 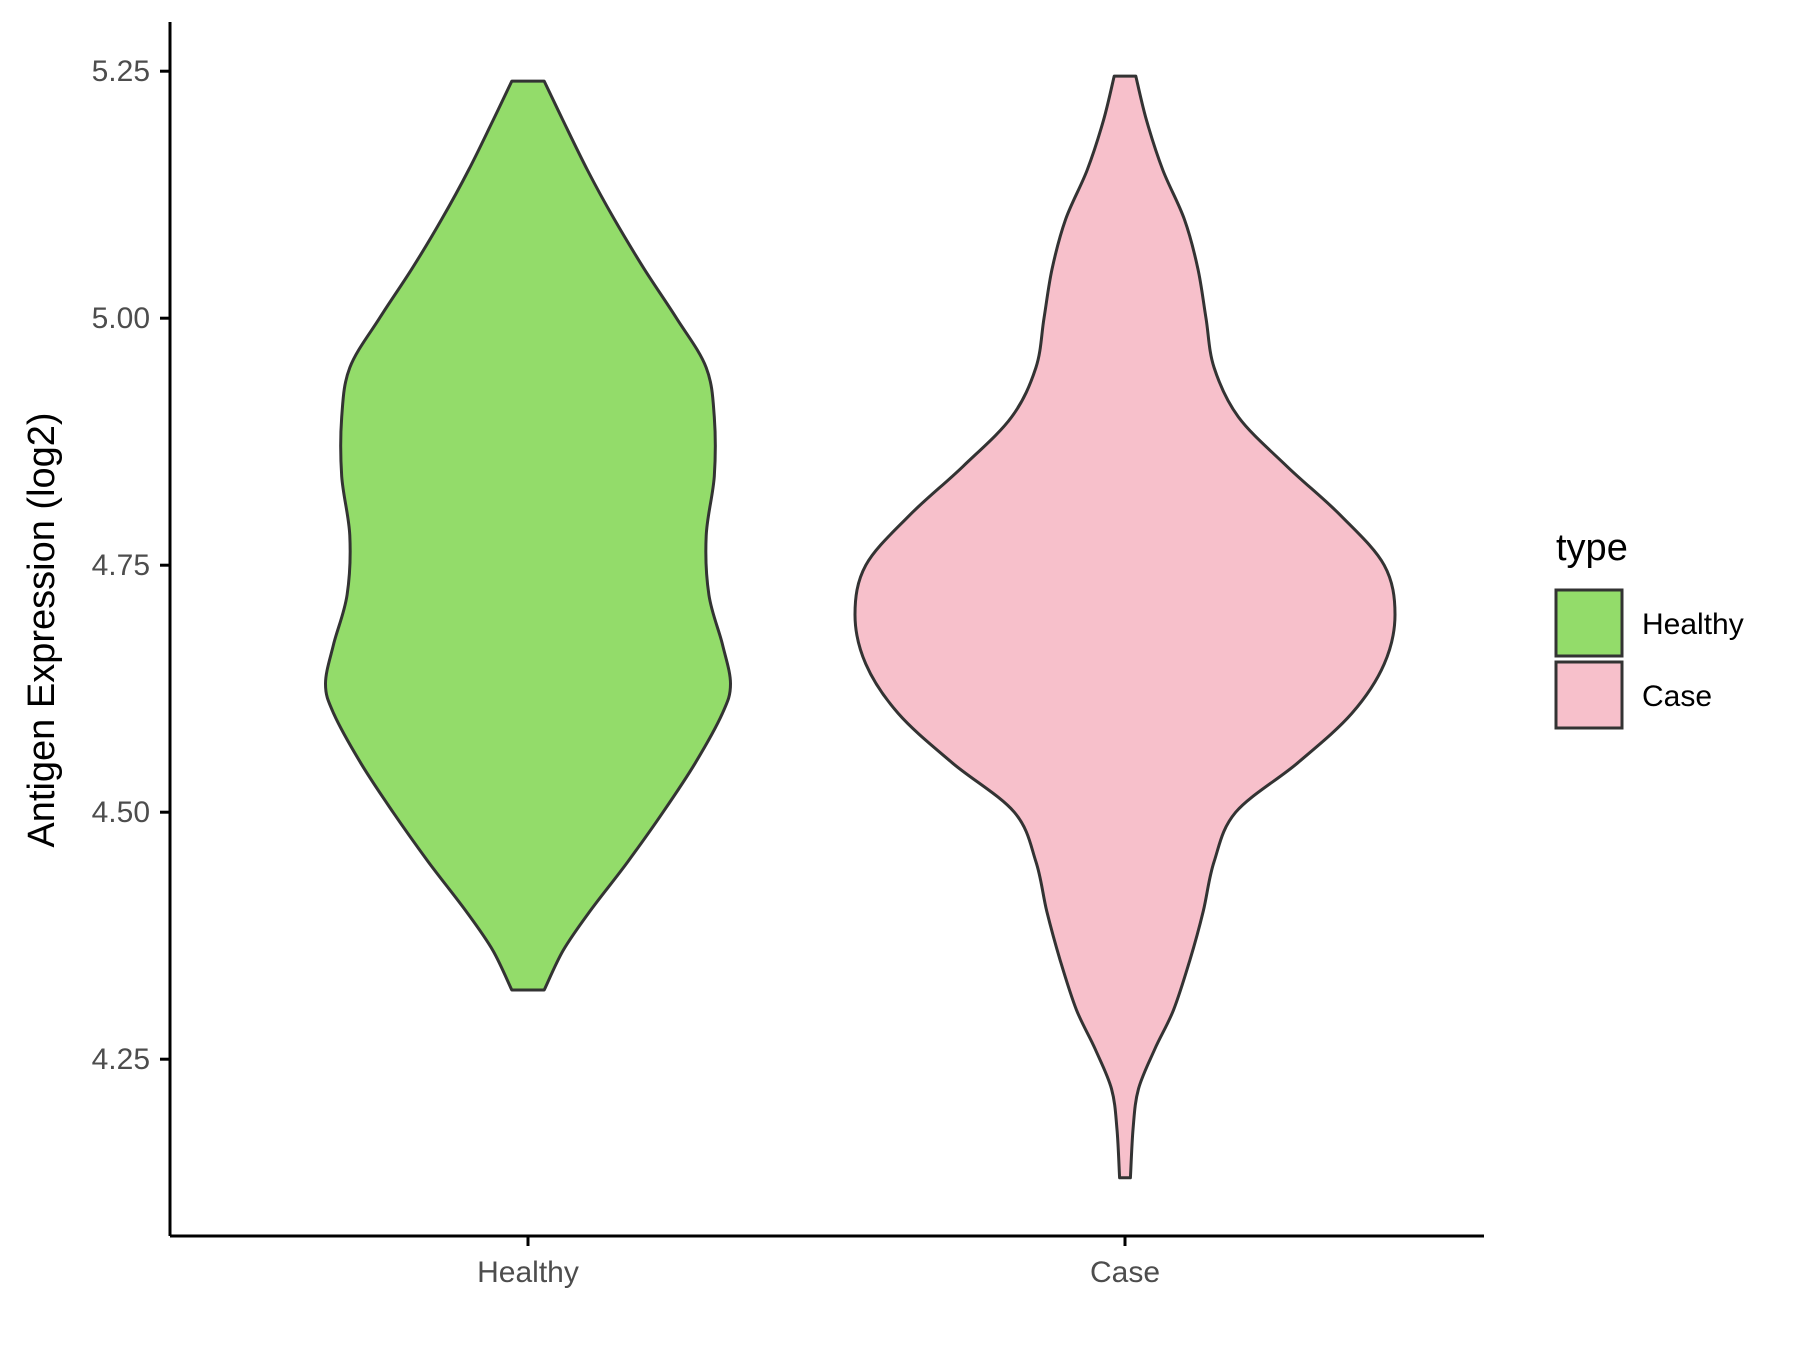 I want to click on x-ticks: Healthy Case, so click(x=818, y=1262).